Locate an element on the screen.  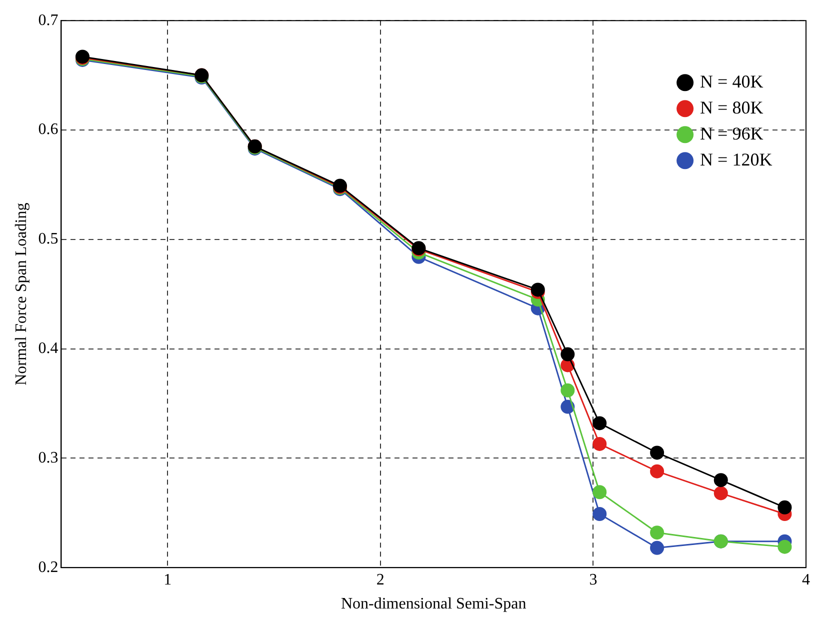
legend-label: N = 120K is located at coordinates (736, 159).